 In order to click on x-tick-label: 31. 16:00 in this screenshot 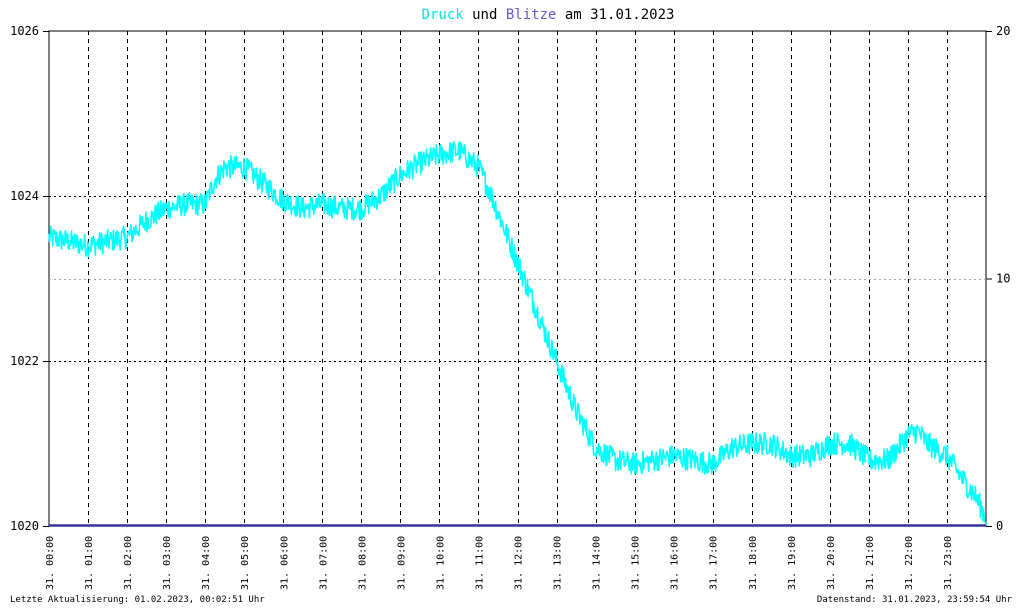, I will do `click(675, 563)`.